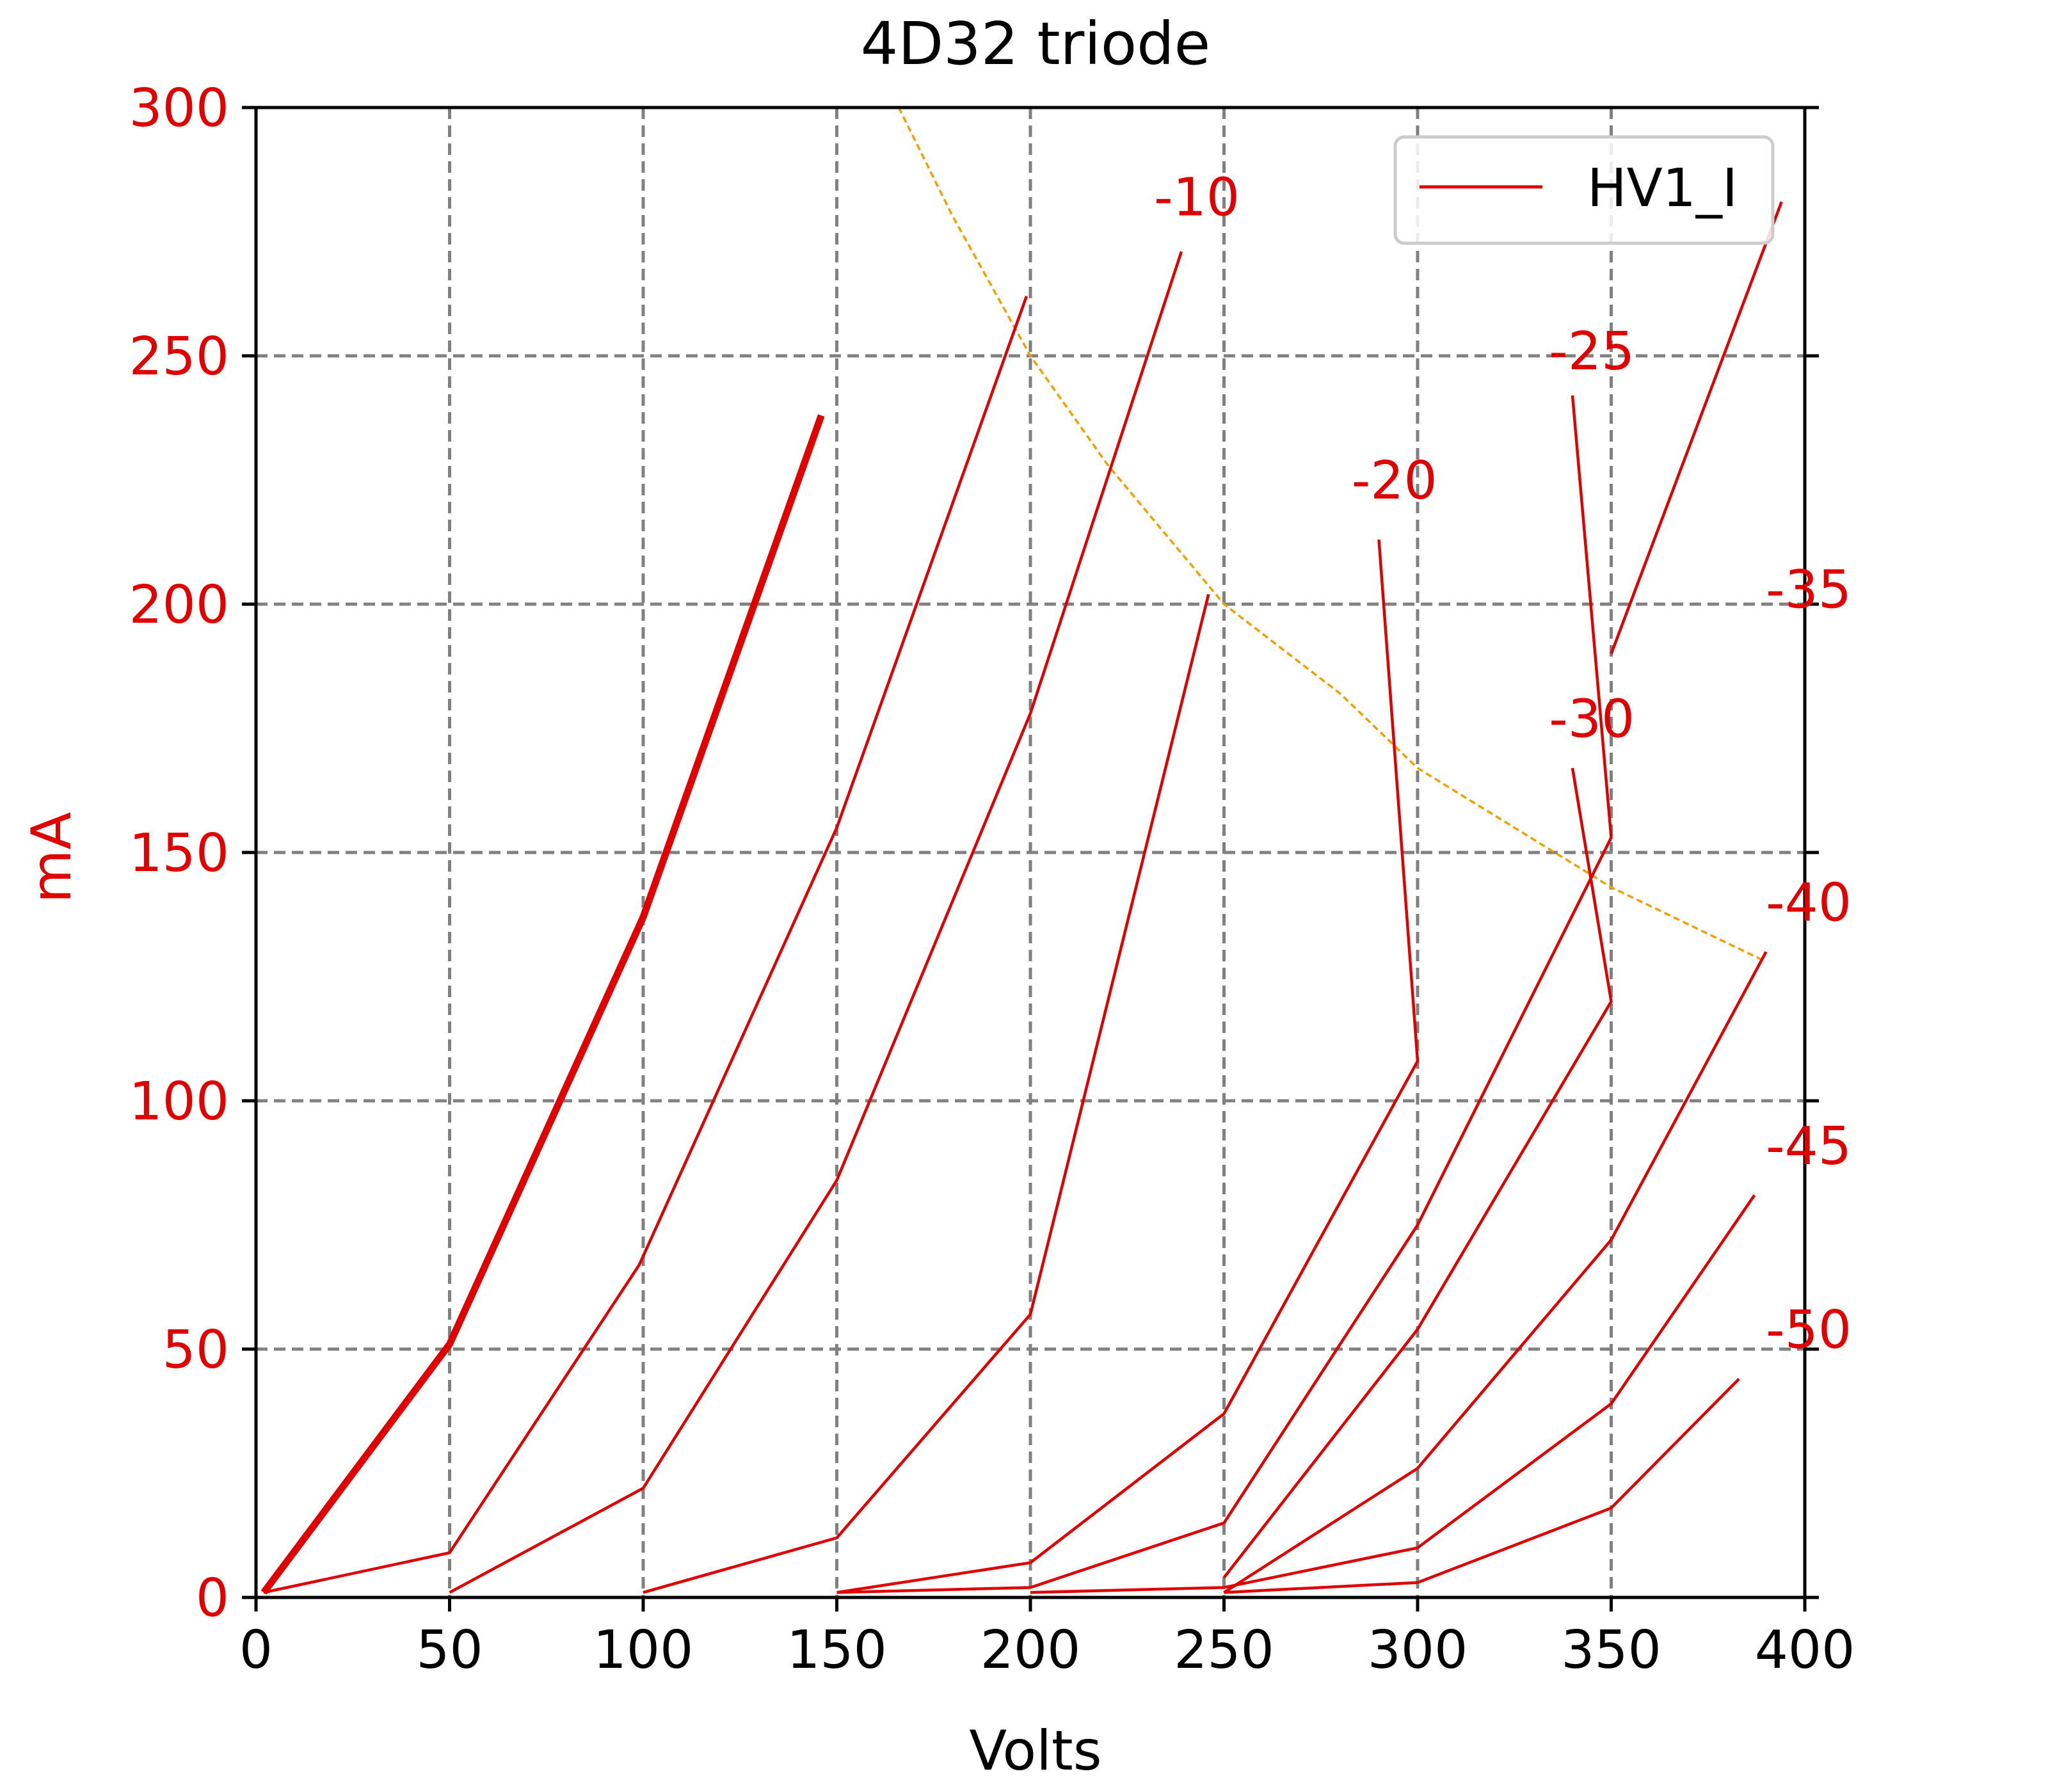 The width and height of the screenshot is (2048, 1792). I want to click on legend-entry: HV1_I, so click(1662, 188).